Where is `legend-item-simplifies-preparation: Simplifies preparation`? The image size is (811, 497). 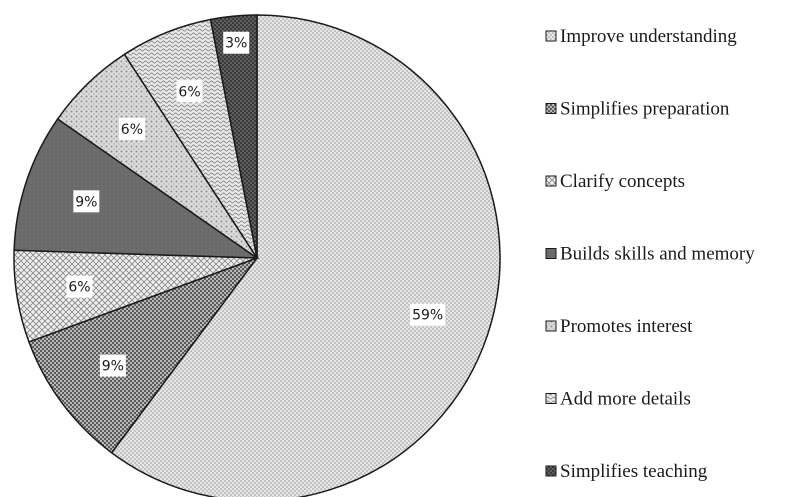 legend-item-simplifies-preparation: Simplifies preparation is located at coordinates (637, 109).